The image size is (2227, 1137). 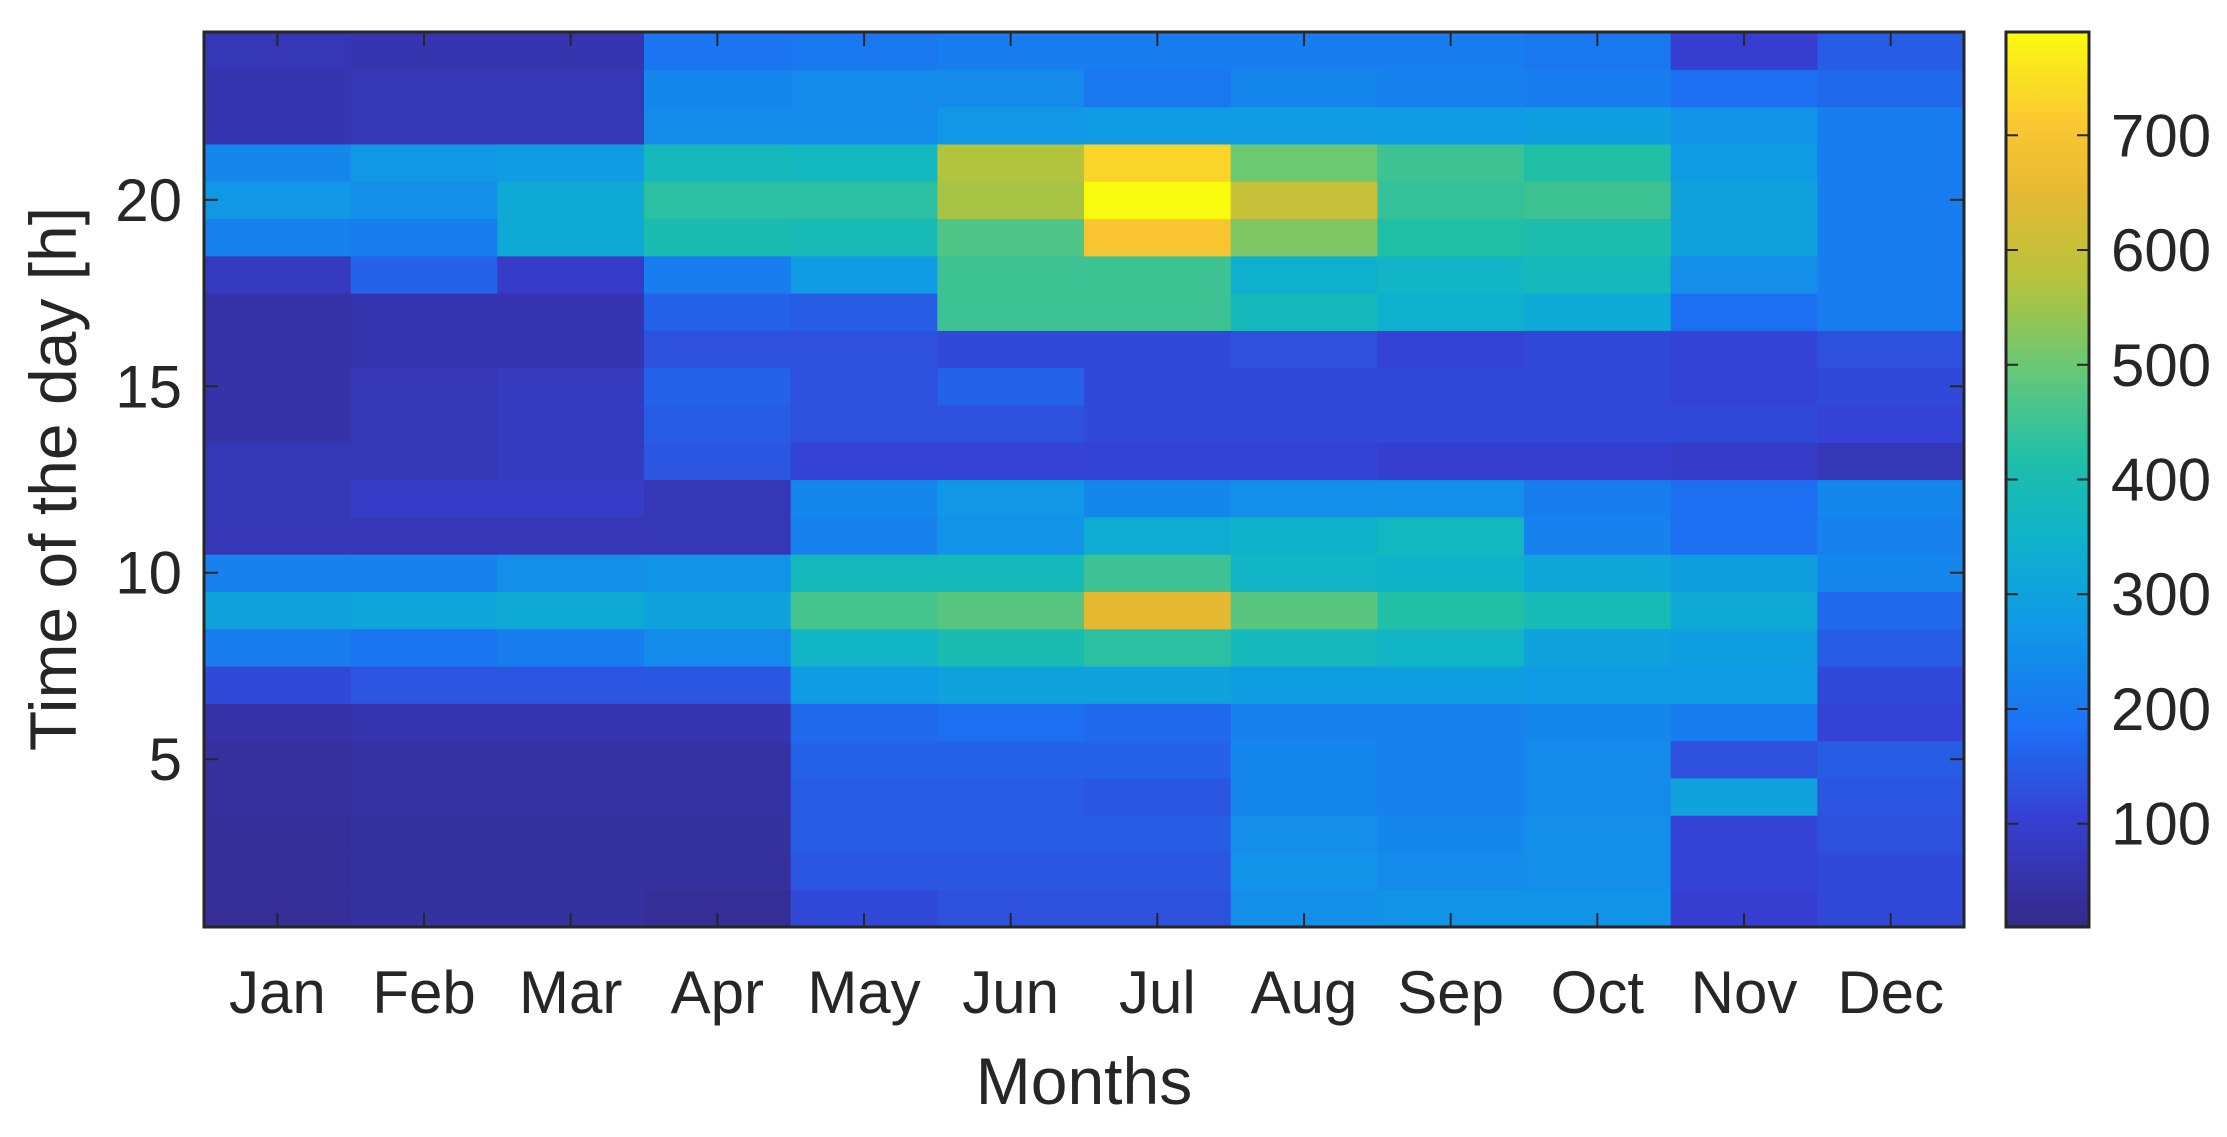 What do you see at coordinates (2161, 824) in the screenshot?
I see `colorbar-tick-label: 100` at bounding box center [2161, 824].